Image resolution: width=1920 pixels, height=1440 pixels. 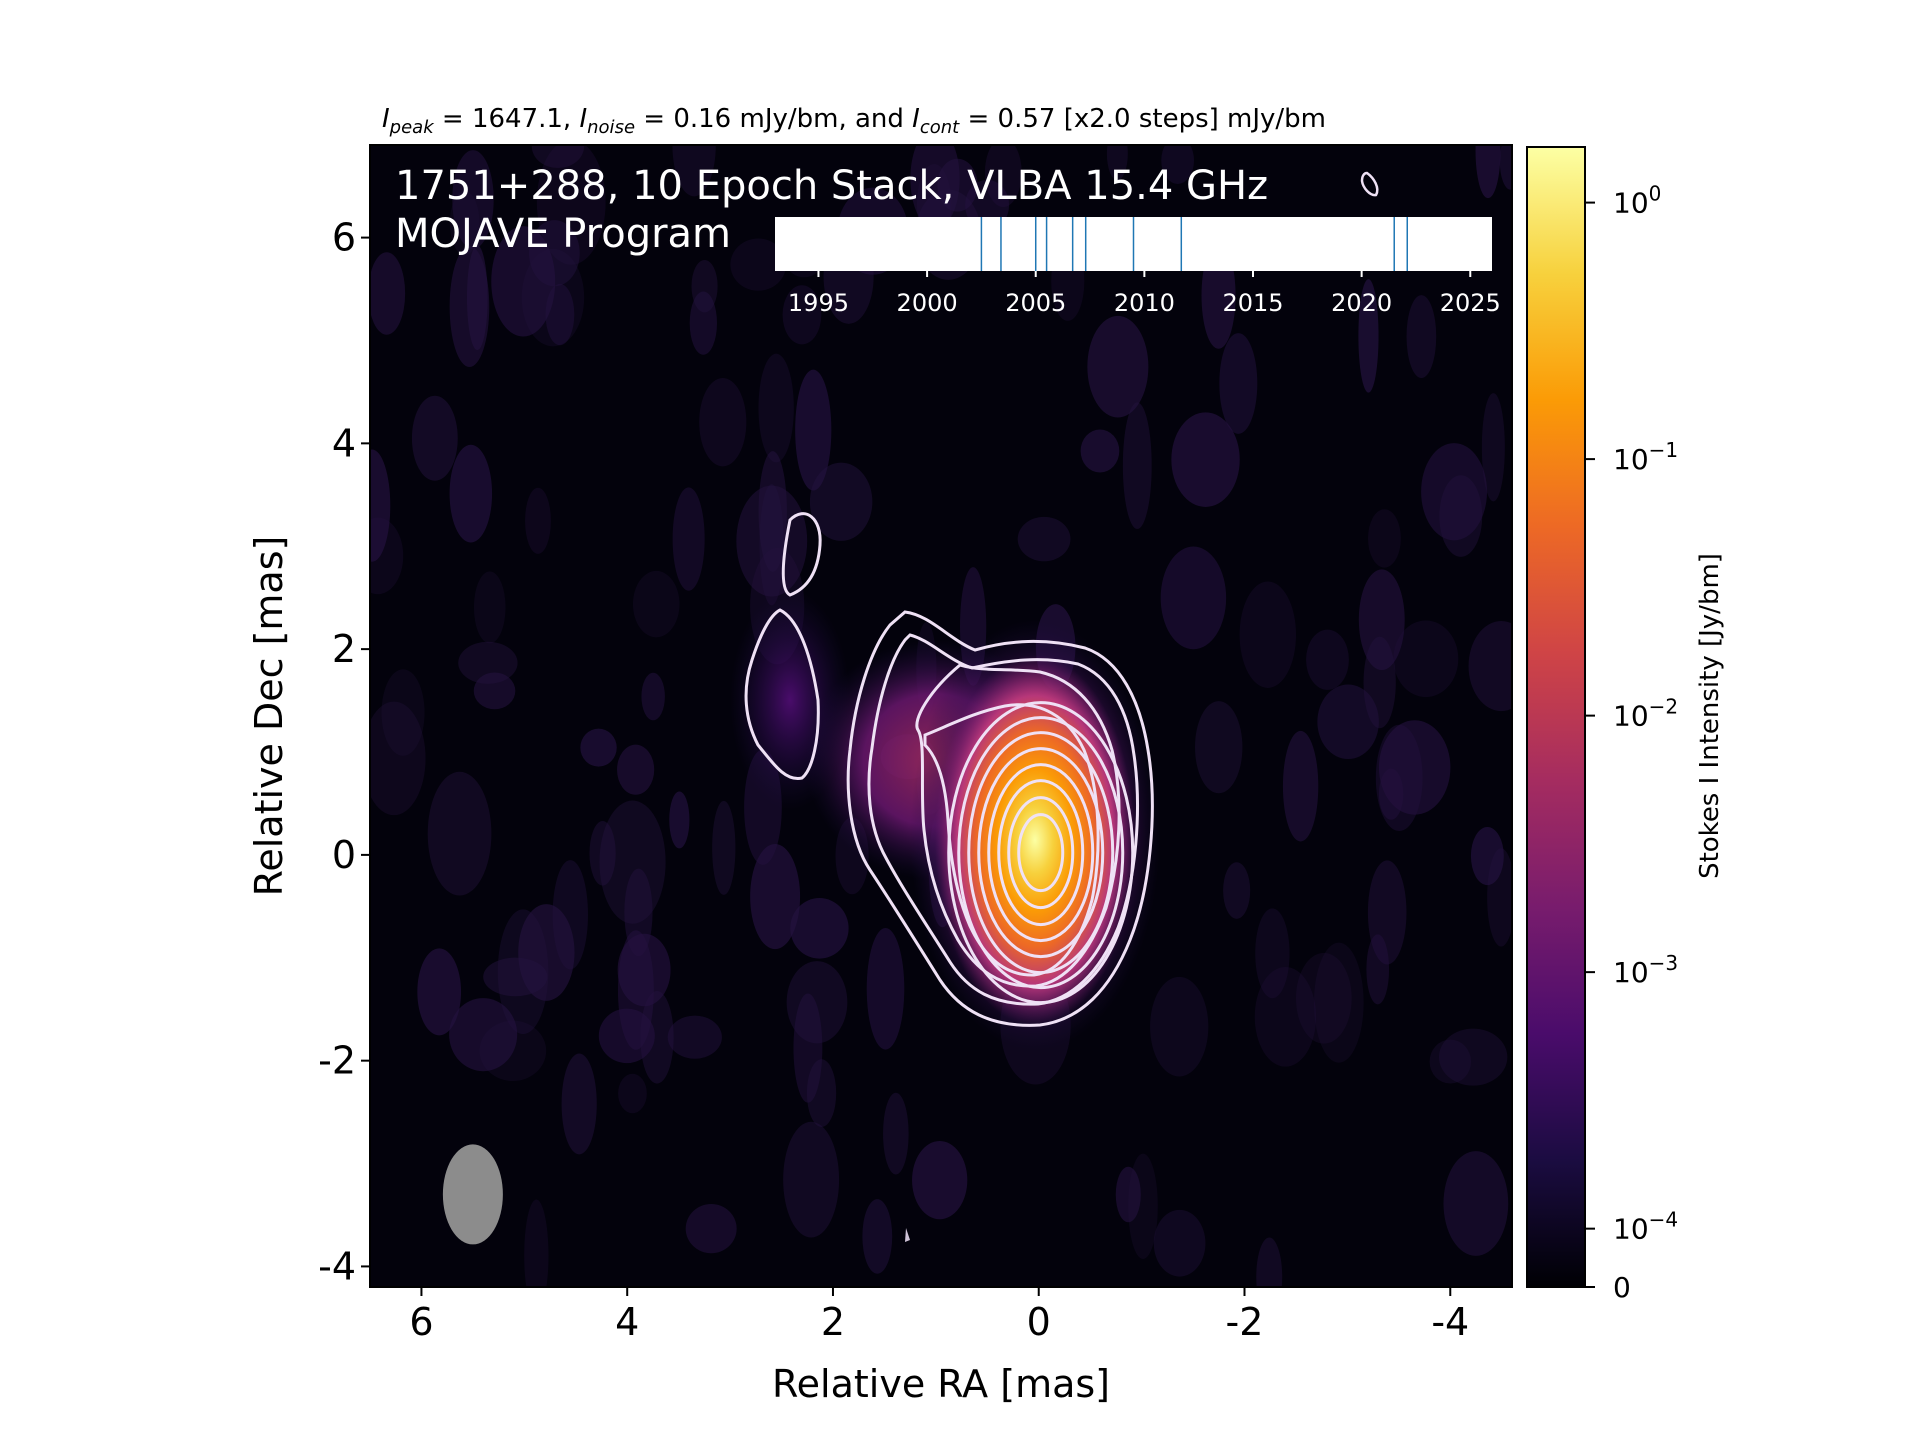 I want to click on colorbar-zero-label: 0, so click(x=1622, y=1287).